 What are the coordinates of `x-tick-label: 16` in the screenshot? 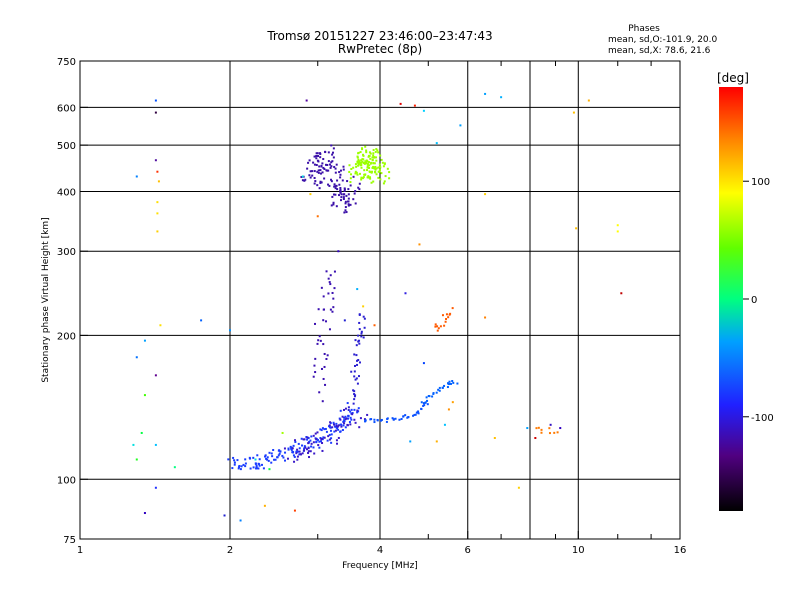 It's located at (680, 550).